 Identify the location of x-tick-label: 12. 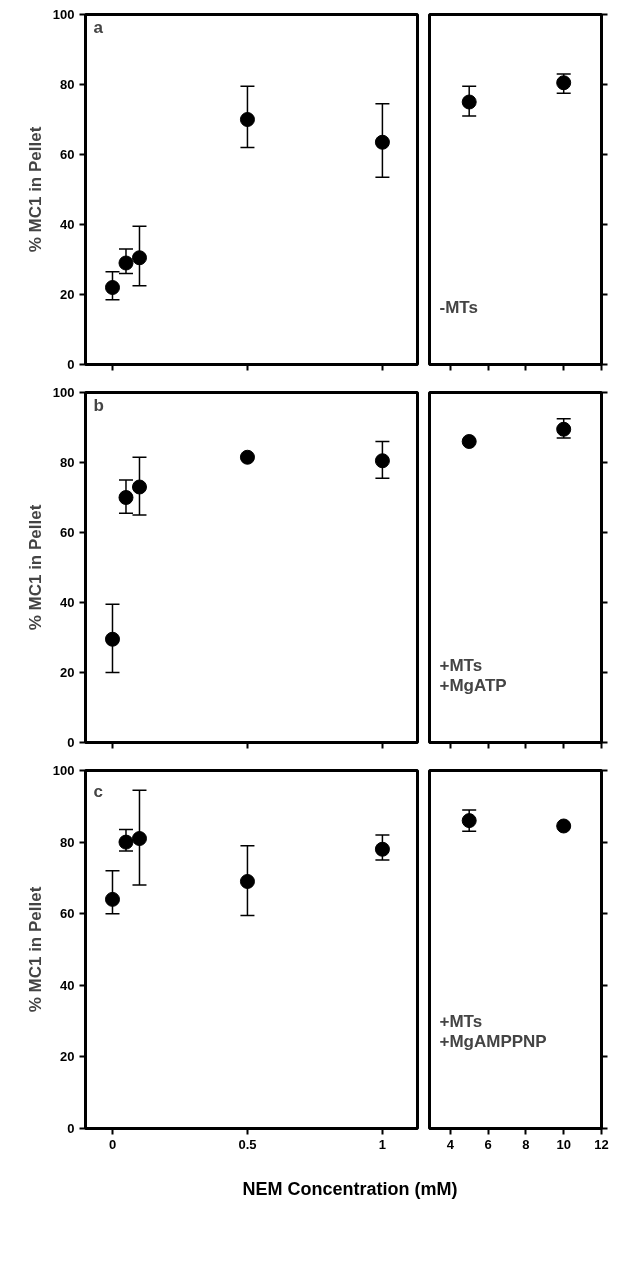
(601, 1144).